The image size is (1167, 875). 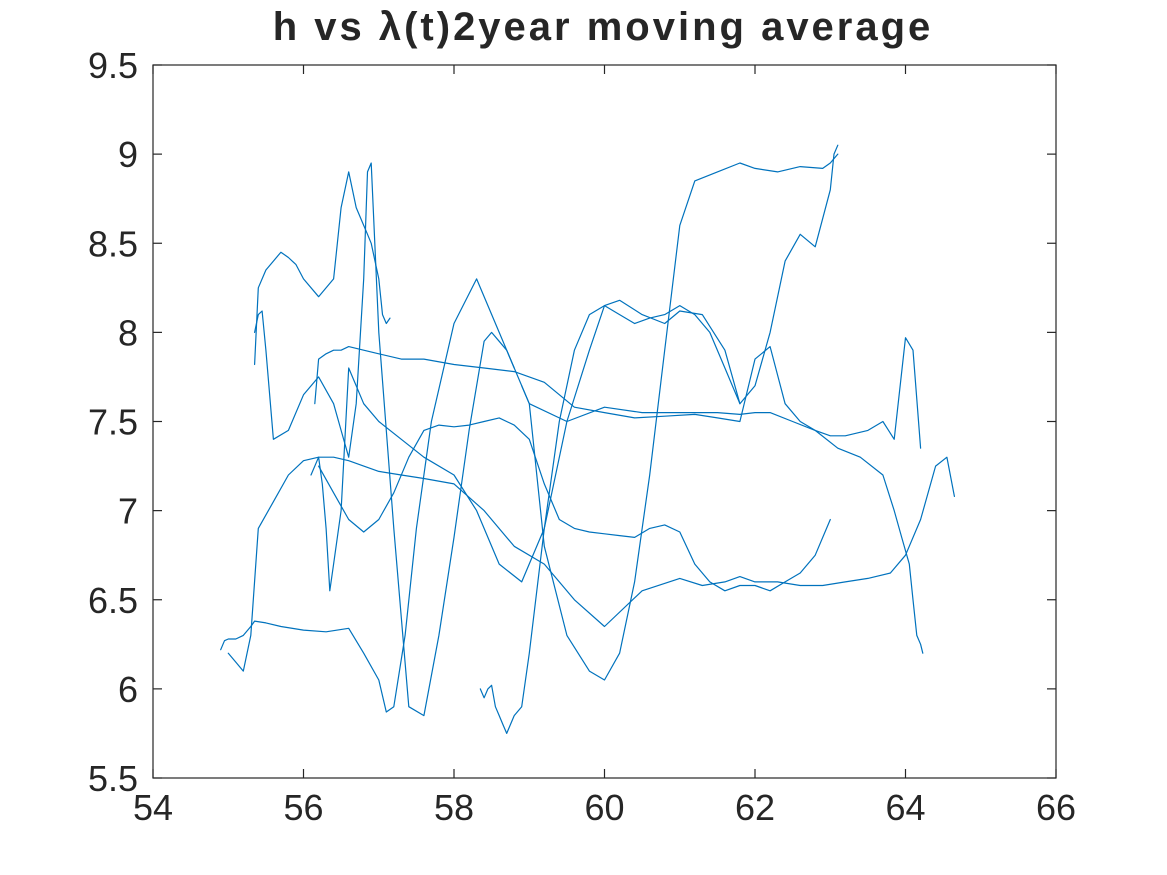 What do you see at coordinates (128, 689) in the screenshot?
I see `y-tick-label: 6` at bounding box center [128, 689].